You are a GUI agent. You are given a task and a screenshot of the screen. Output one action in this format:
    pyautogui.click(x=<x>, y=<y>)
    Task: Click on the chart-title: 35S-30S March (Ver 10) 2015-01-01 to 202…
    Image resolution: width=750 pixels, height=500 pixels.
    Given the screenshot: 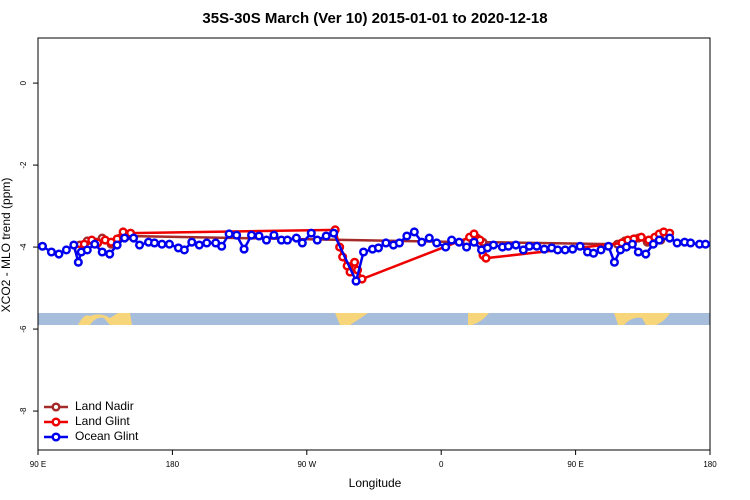 What is the action you would take?
    pyautogui.click(x=374, y=18)
    